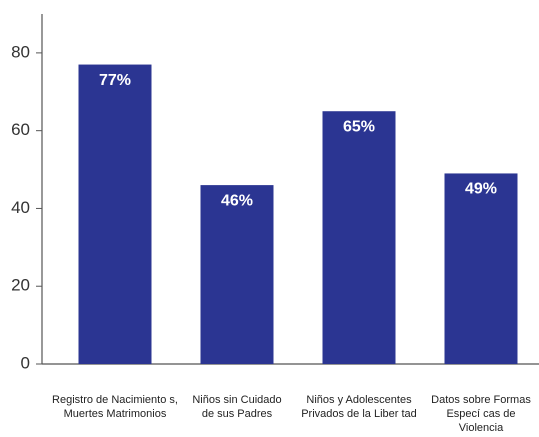 Image resolution: width=539 pixels, height=437 pixels. I want to click on x-tick-label: de sus Padres, so click(237, 414).